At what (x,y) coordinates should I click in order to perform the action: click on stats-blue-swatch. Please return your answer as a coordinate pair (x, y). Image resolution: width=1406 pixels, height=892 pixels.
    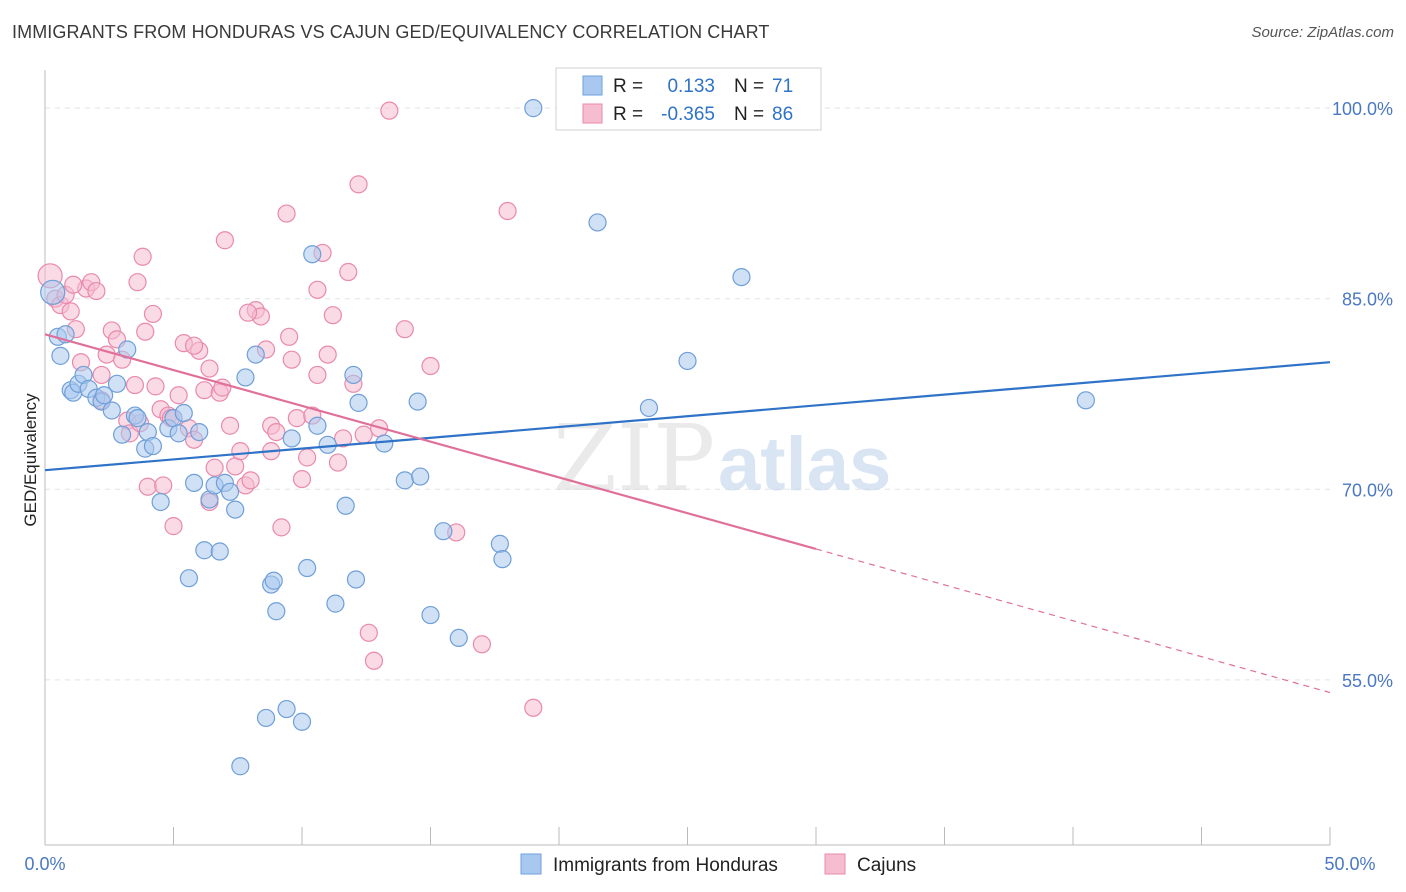
    Looking at the image, I should click on (592, 85).